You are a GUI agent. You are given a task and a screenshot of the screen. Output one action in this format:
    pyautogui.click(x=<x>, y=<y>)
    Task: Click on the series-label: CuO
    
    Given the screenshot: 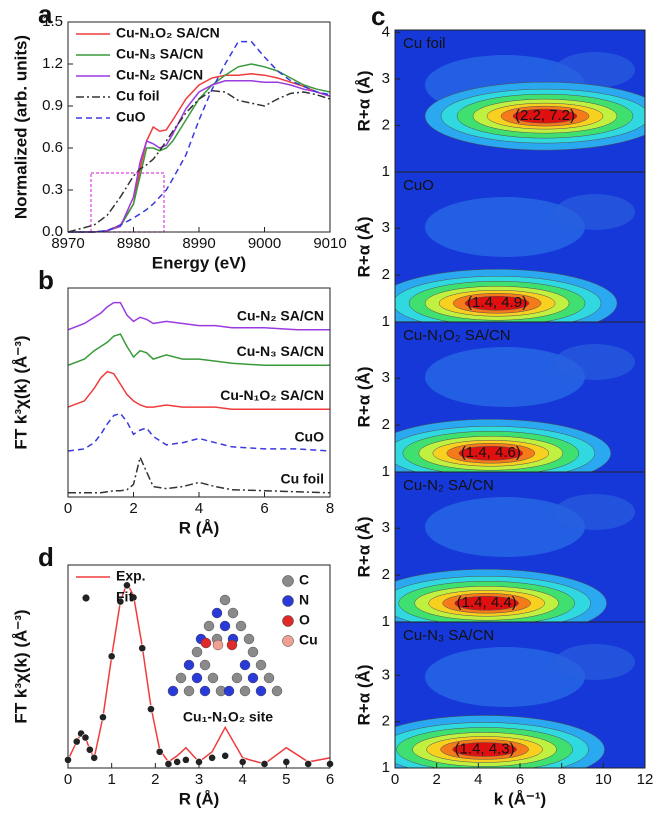 What is the action you would take?
    pyautogui.click(x=309, y=437)
    